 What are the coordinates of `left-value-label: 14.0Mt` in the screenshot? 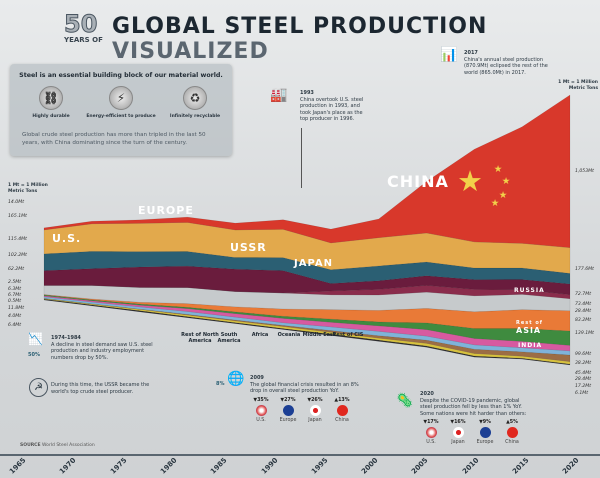 It's located at (16, 202).